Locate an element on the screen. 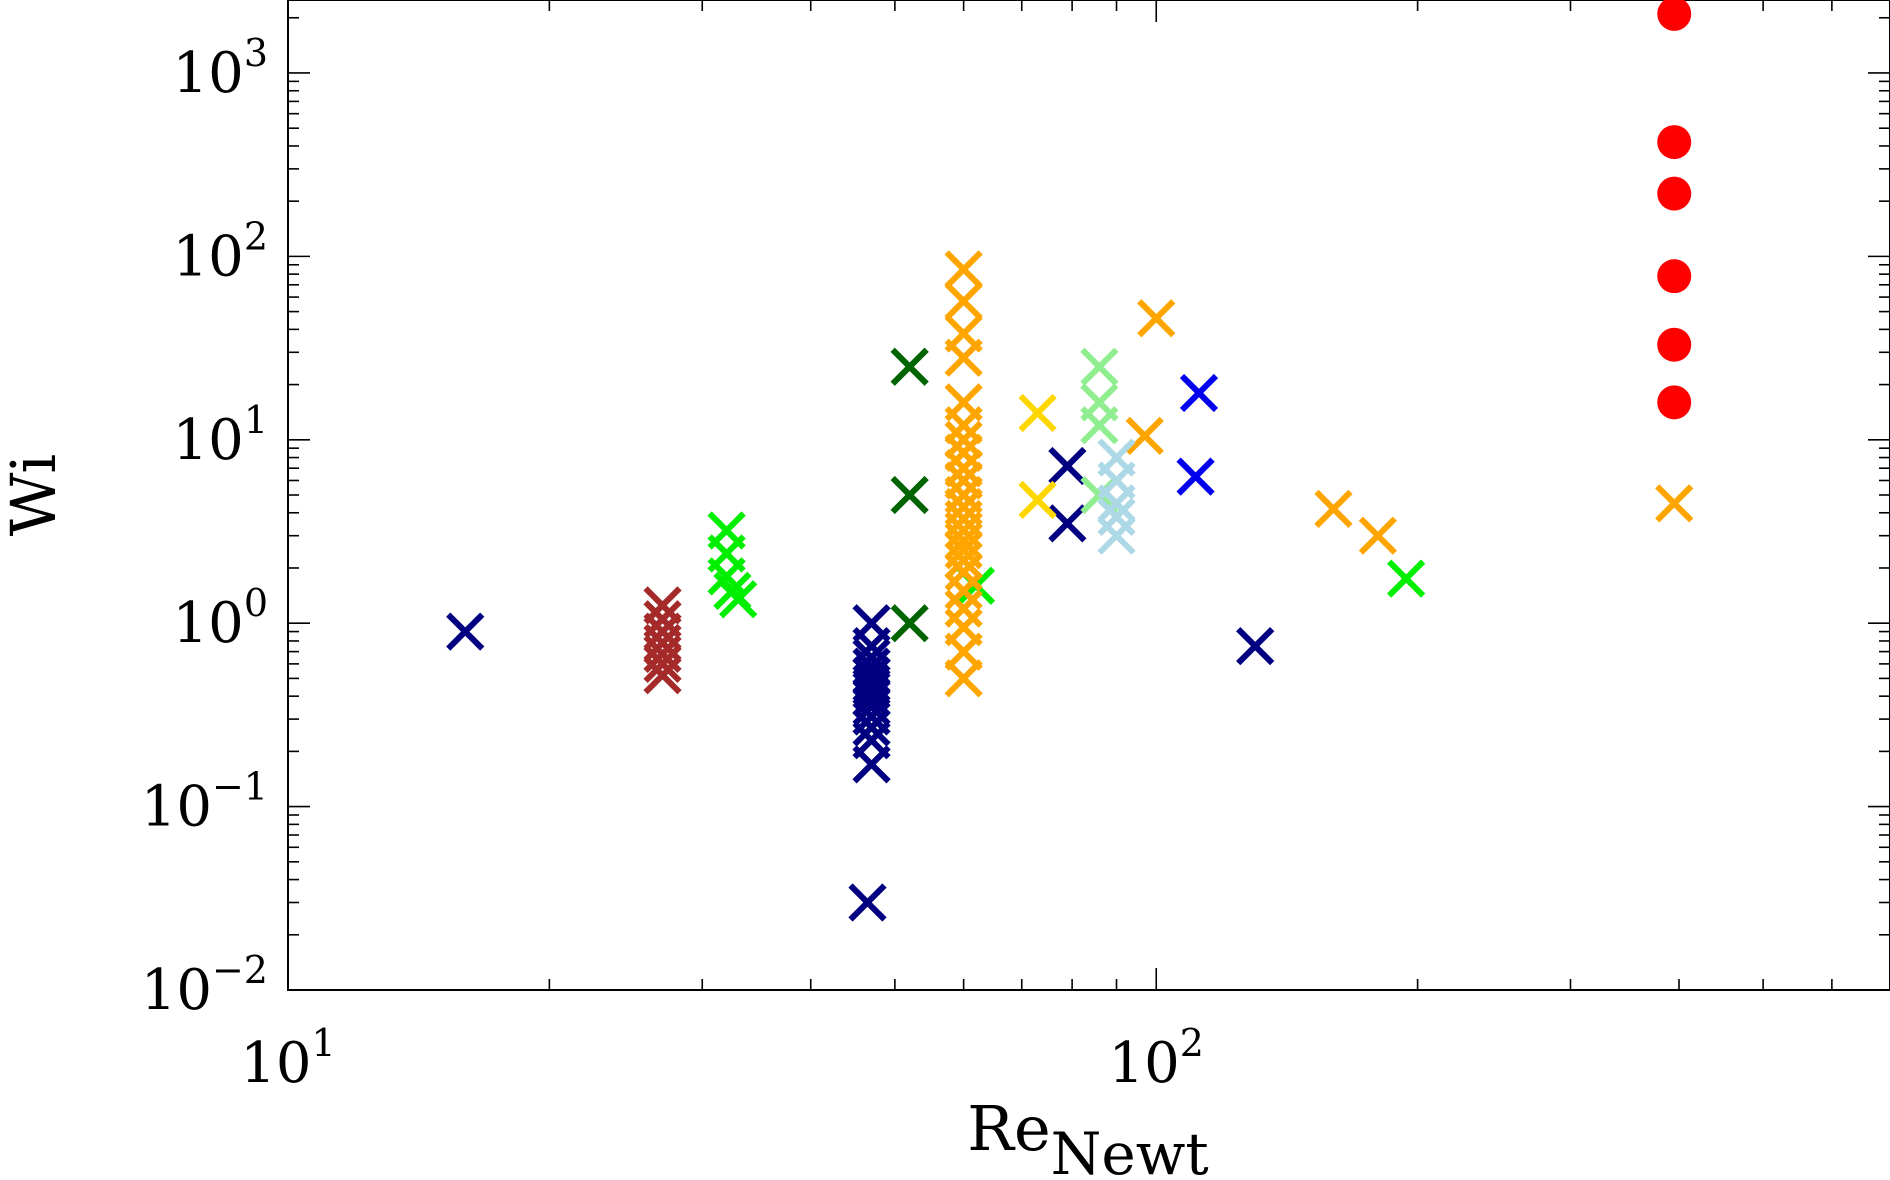  x-axis-title: ReNewt is located at coordinates (1087, 1136).